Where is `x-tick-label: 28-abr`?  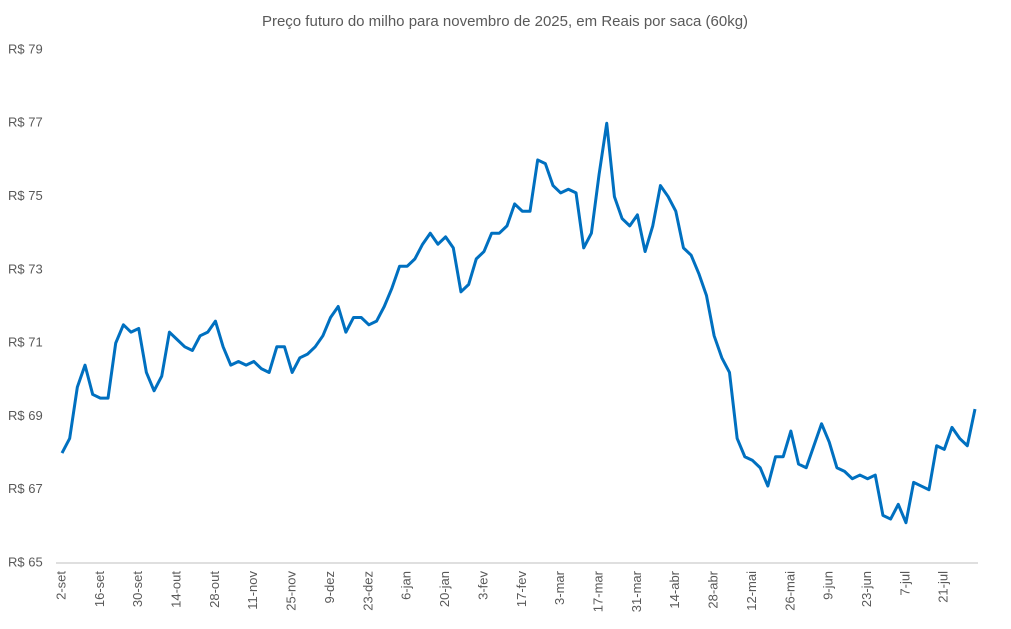
x-tick-label: 28-abr is located at coordinates (713, 589).